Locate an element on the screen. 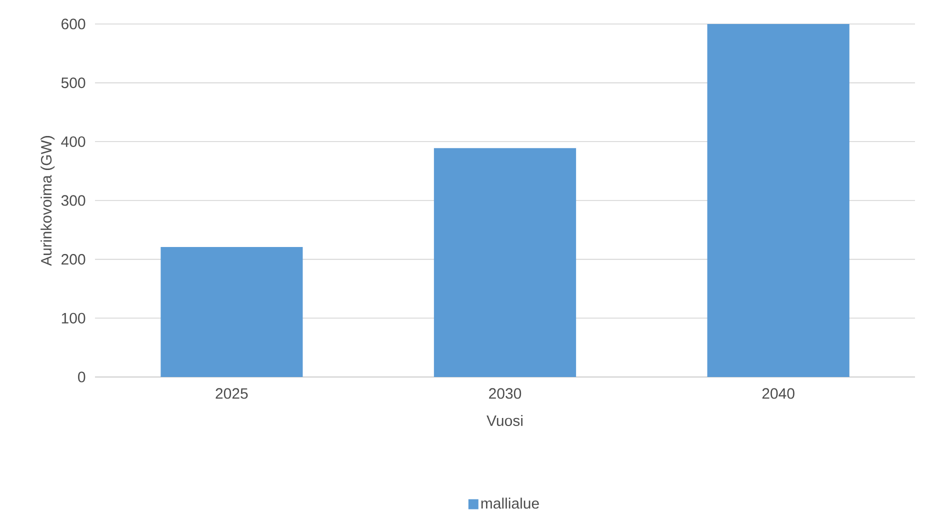 The height and width of the screenshot is (529, 932). y-tick-label: 200 is located at coordinates (74, 259).